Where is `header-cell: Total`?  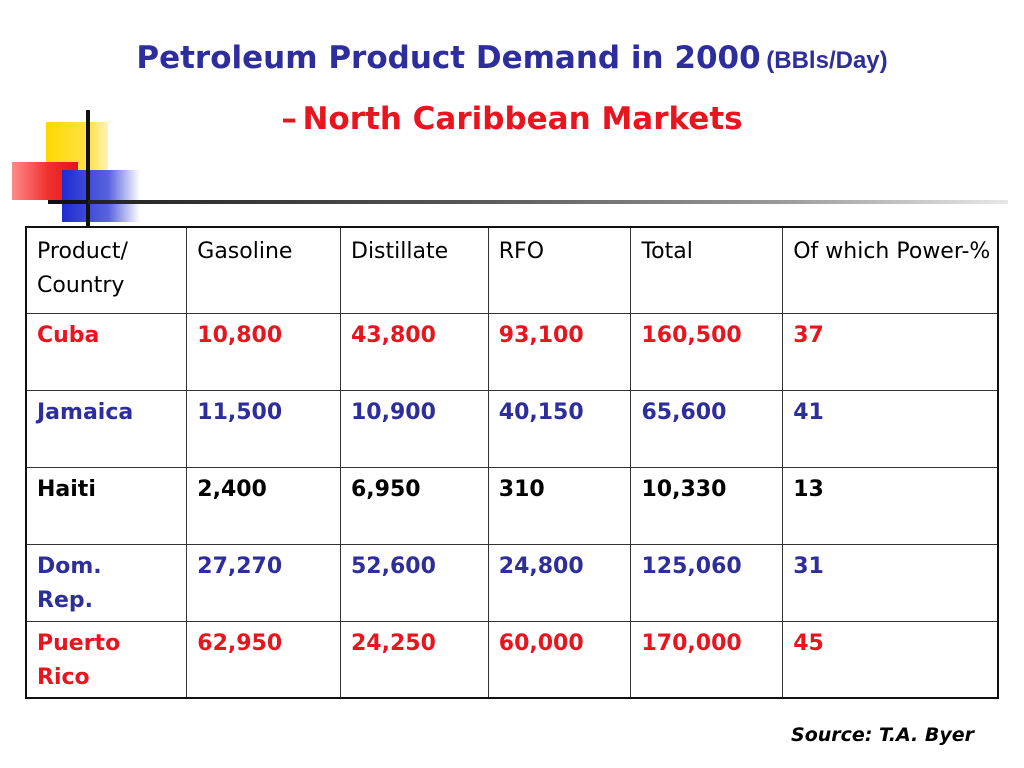 header-cell: Total is located at coordinates (707, 270).